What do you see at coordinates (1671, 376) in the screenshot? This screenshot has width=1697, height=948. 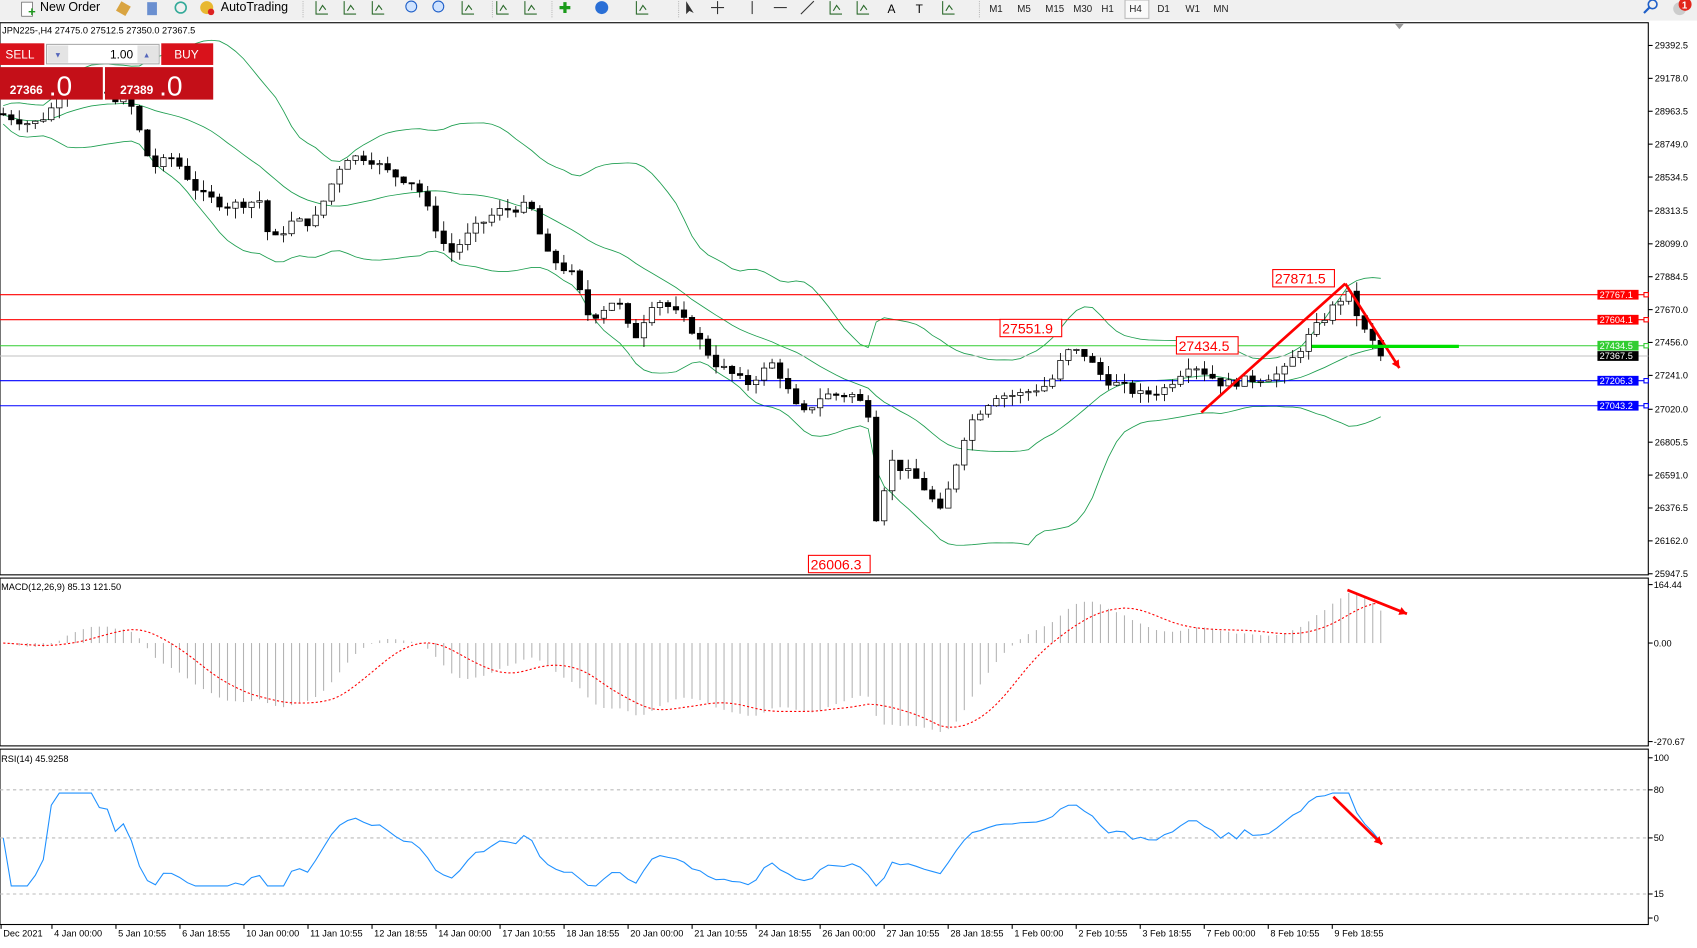 I see `price-axis-label: 27241.0` at bounding box center [1671, 376].